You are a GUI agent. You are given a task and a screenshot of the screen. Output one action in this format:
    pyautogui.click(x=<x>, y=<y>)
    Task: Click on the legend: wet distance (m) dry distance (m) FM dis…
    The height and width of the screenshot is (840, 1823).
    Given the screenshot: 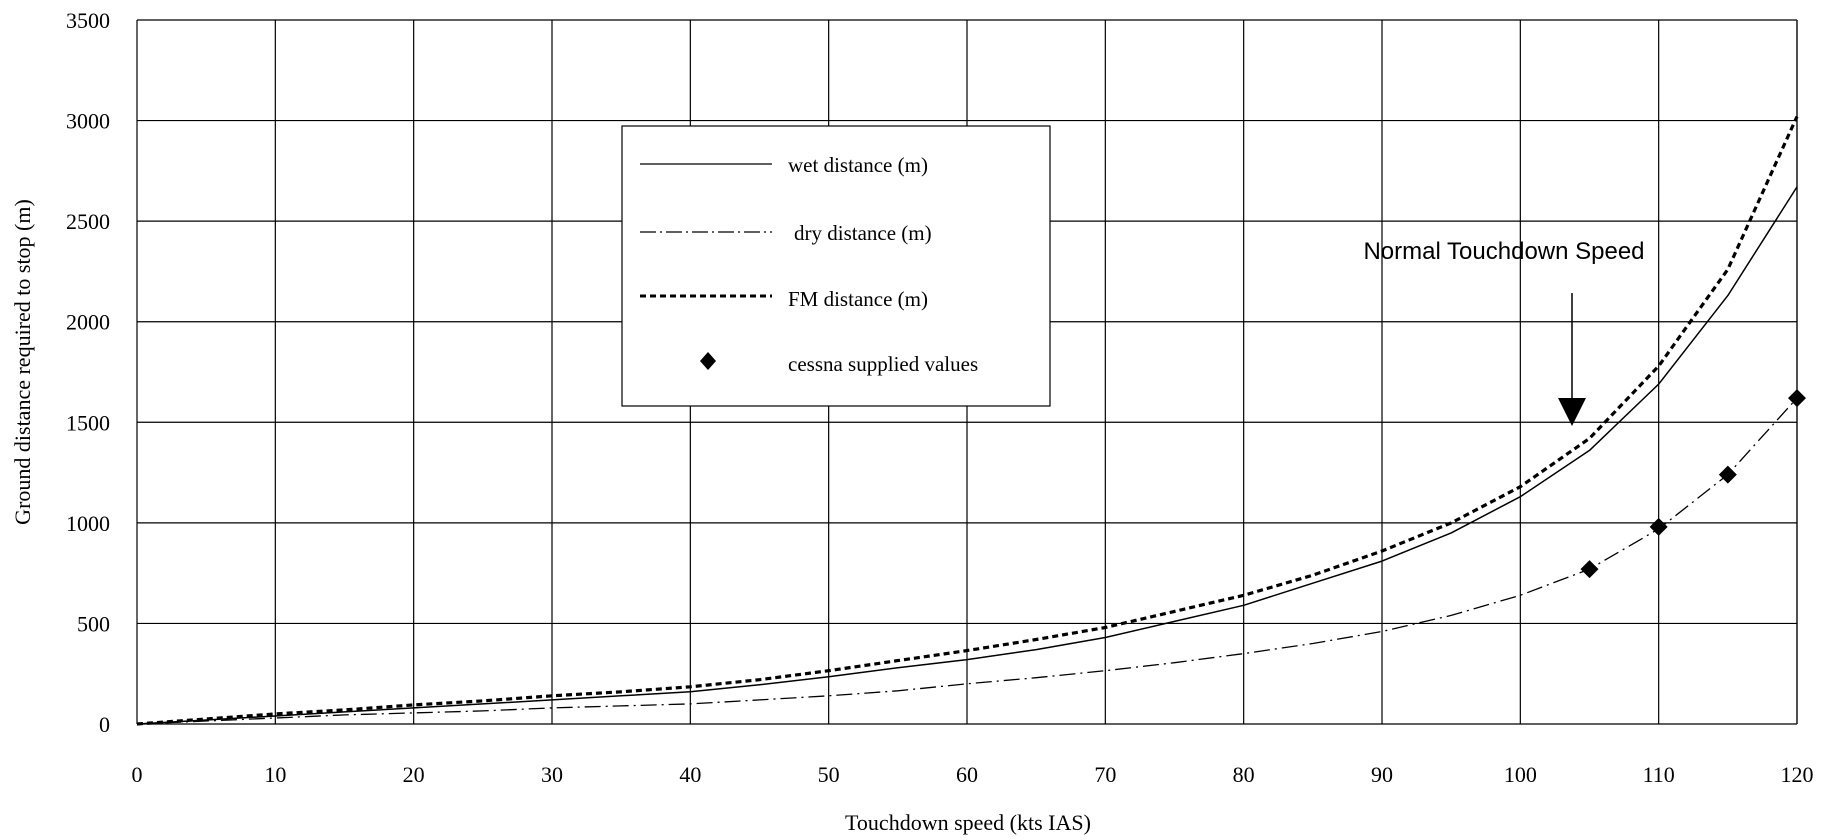 What is the action you would take?
    pyautogui.click(x=836, y=266)
    